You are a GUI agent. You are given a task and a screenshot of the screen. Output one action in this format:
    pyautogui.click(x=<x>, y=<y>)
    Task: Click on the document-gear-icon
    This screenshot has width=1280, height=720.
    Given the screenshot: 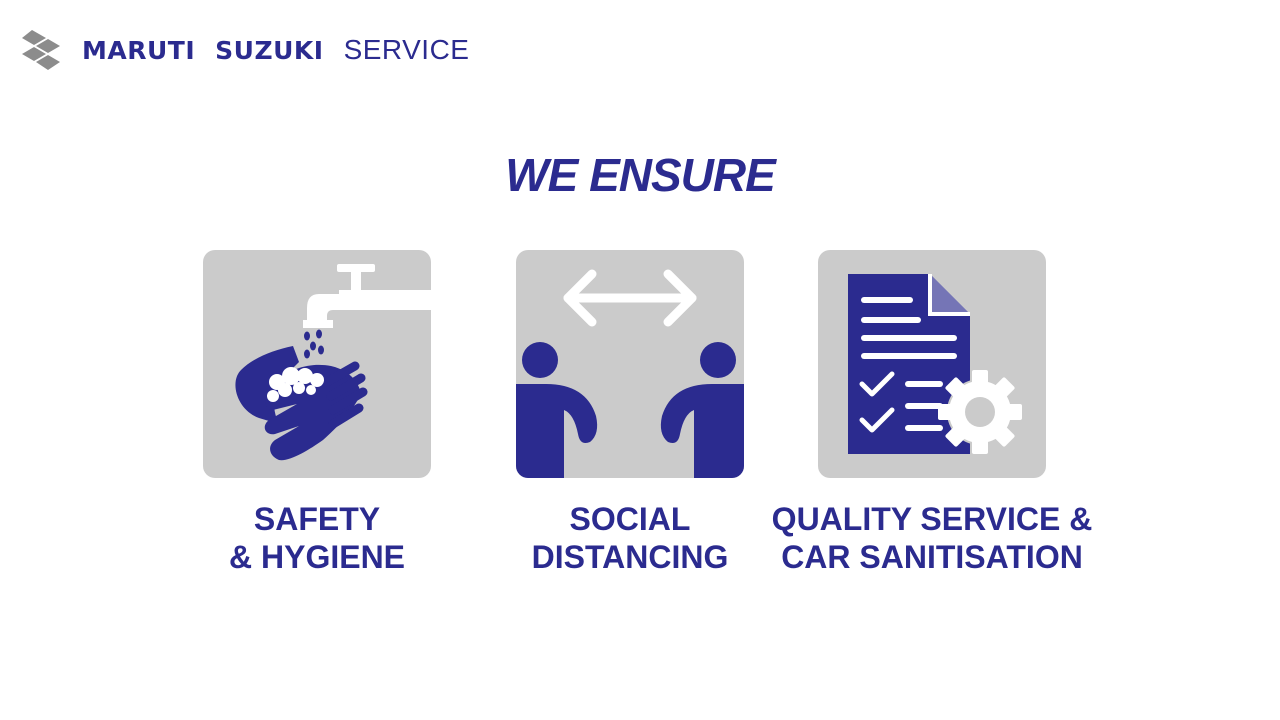 What is the action you would take?
    pyautogui.click(x=935, y=364)
    